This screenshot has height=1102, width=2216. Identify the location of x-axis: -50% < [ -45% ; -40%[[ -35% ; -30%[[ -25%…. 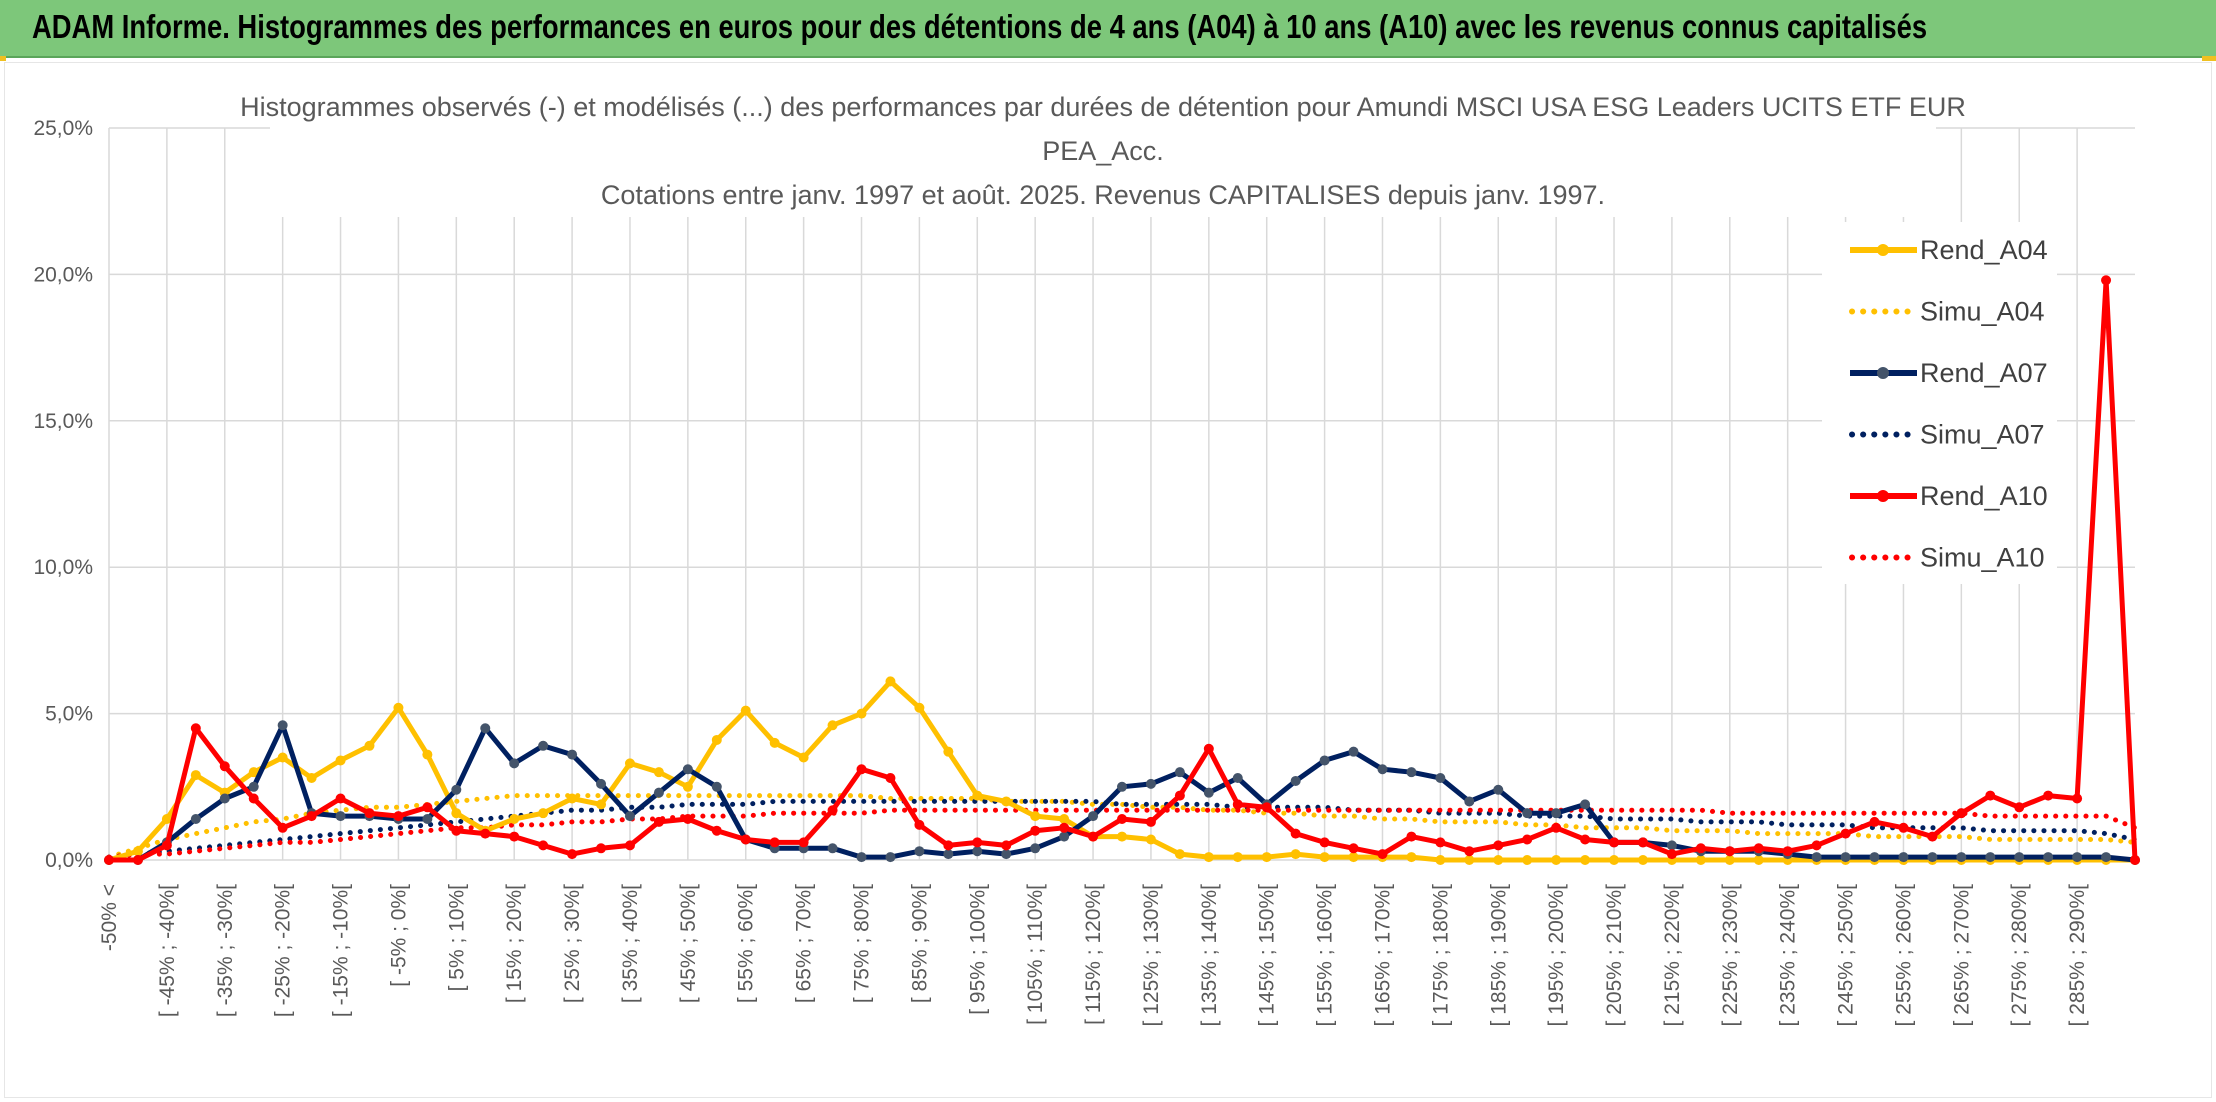
(1093, 955).